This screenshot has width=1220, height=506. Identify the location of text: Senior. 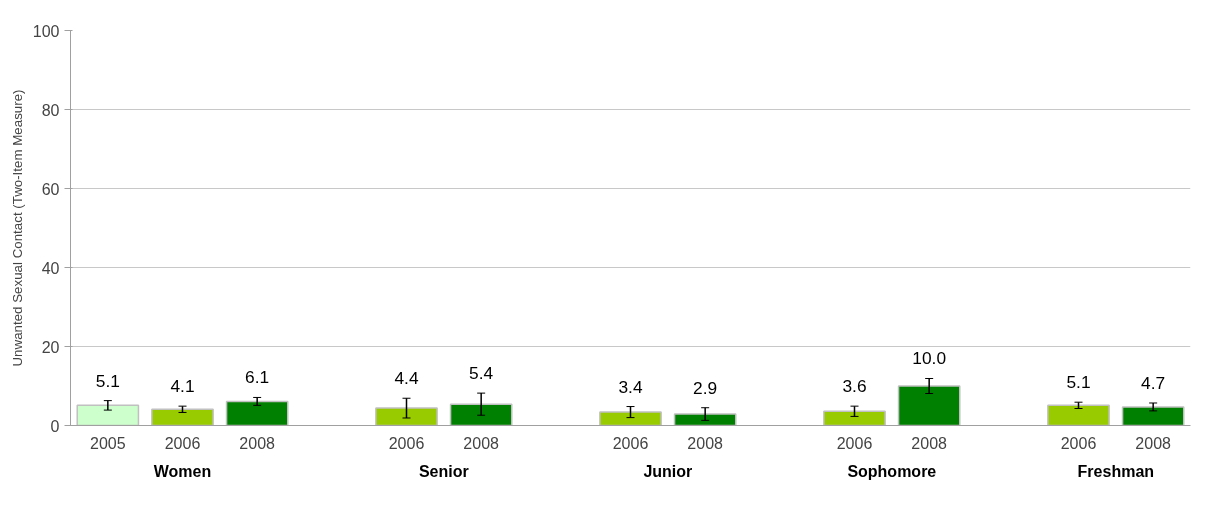
(443, 471).